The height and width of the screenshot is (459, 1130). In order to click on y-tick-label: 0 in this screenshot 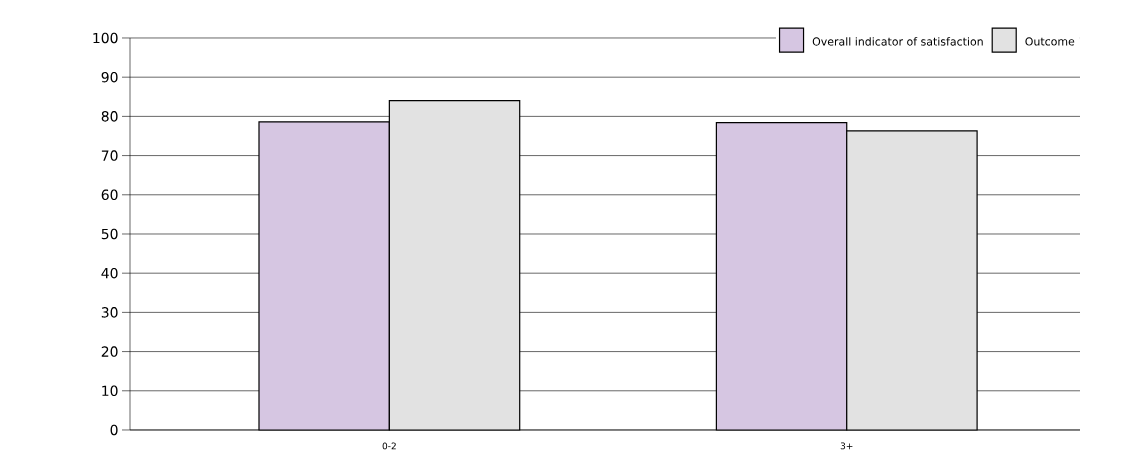, I will do `click(114, 430)`.